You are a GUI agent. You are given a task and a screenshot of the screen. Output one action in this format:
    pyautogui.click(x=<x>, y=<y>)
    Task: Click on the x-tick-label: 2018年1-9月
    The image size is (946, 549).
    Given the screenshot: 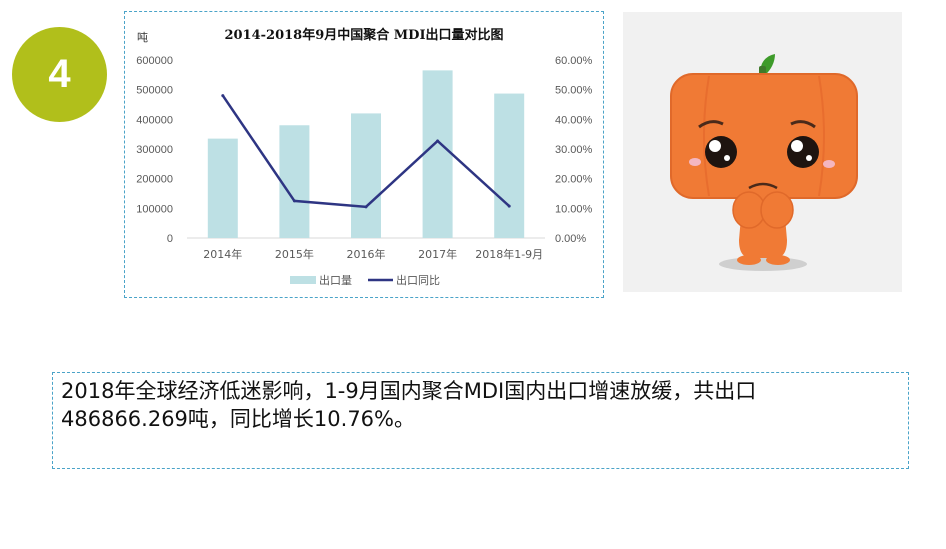 What is the action you would take?
    pyautogui.click(x=509, y=254)
    